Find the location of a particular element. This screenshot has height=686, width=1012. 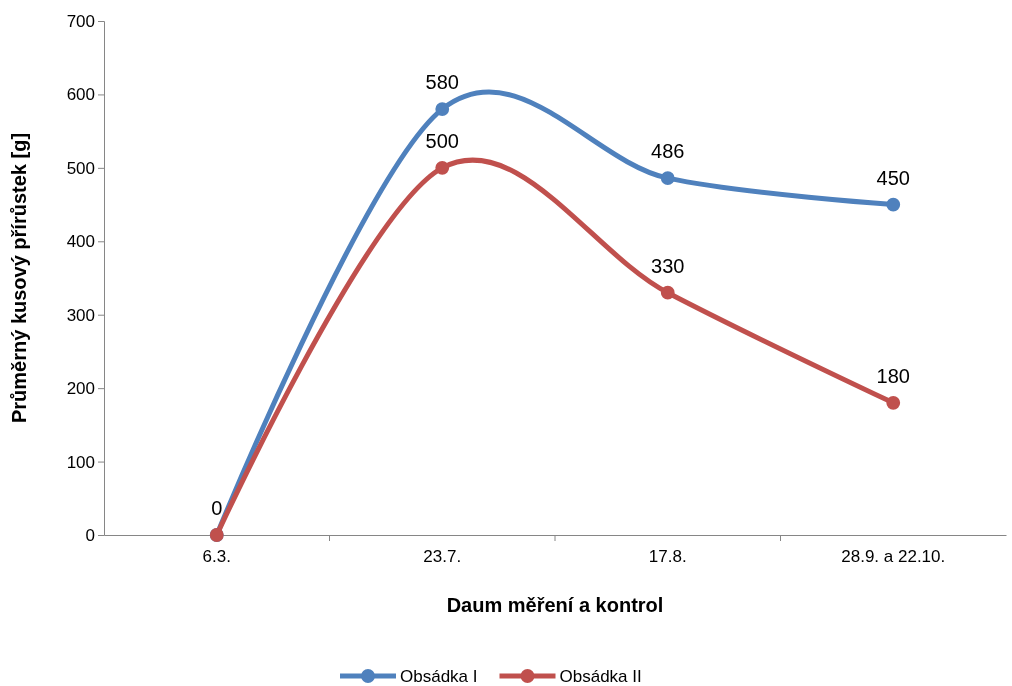

x-axis-title: Daum měření a kontrol is located at coordinates (555, 605).